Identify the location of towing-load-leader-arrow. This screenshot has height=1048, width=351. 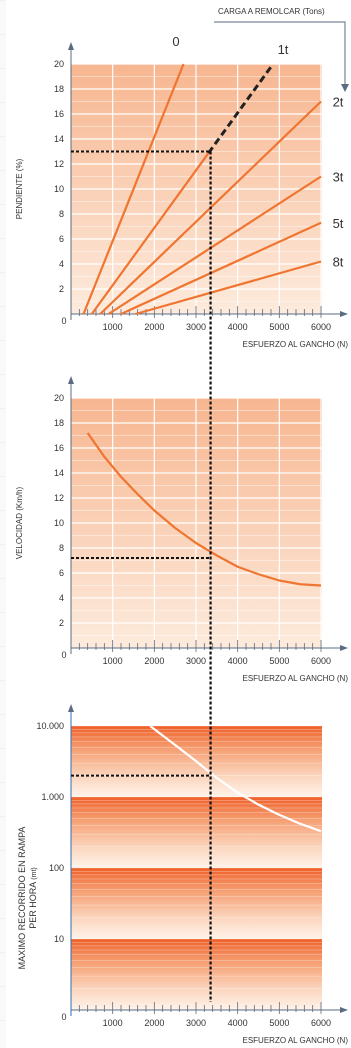
(345, 88).